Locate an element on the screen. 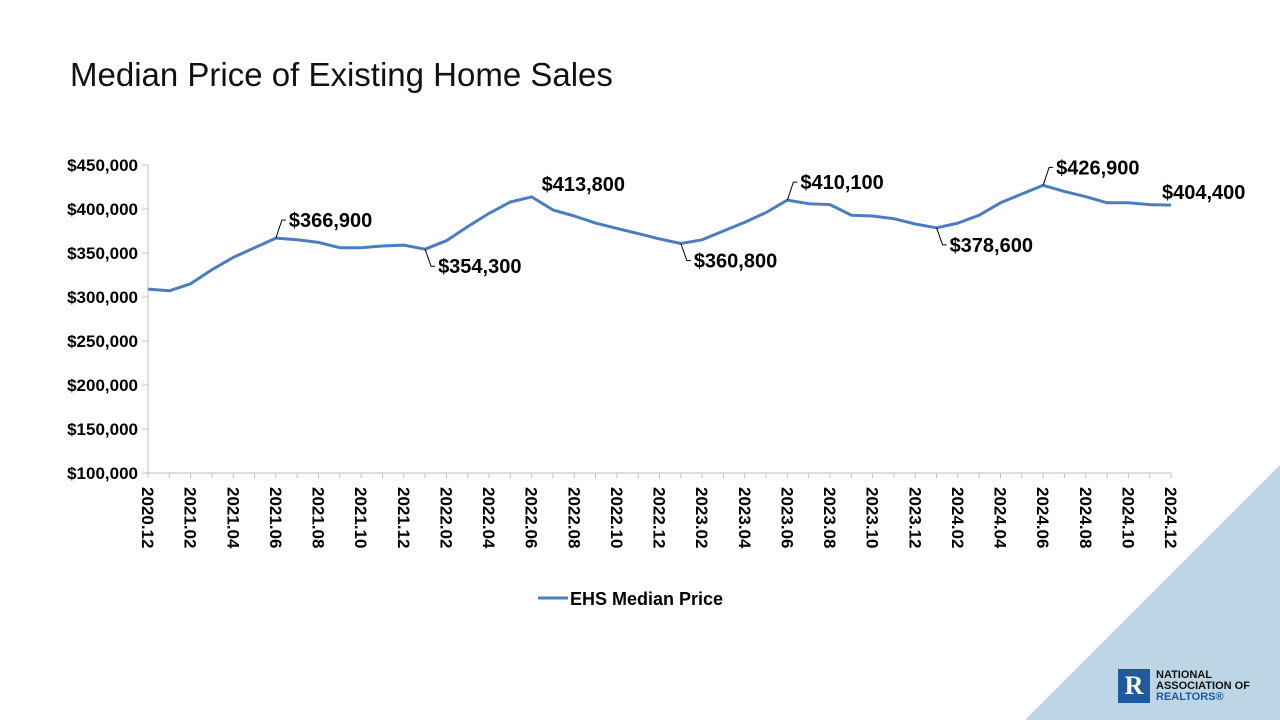 This screenshot has width=1280, height=720. x-tick-label: 2022.12 is located at coordinates (659, 517).